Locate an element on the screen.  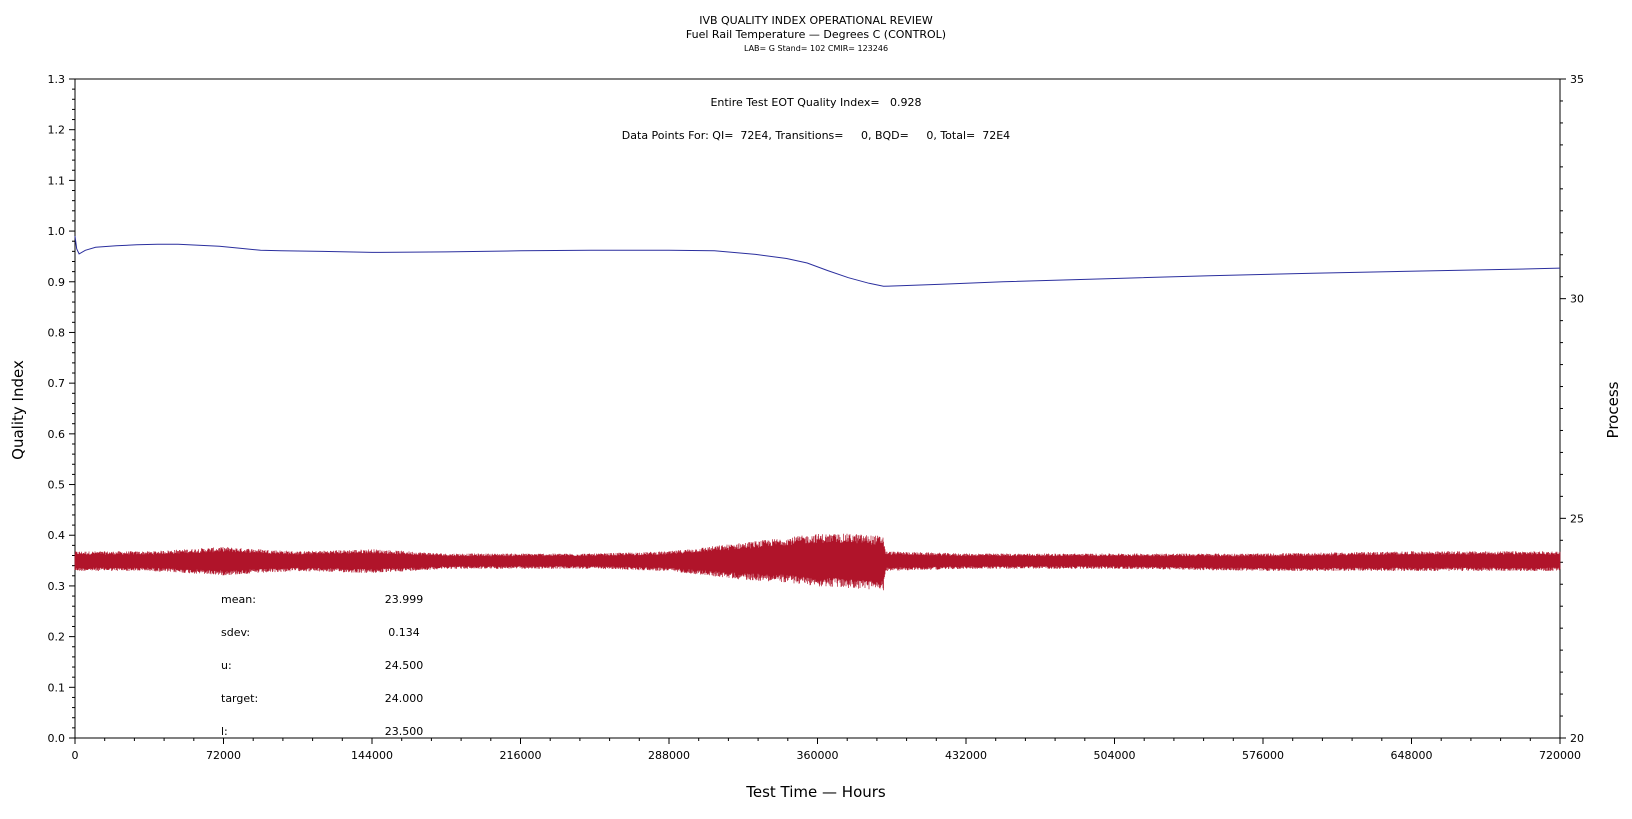
quality-index-annotation: Entire Test EOT Quality Index= 0.928 is located at coordinates (815, 102).